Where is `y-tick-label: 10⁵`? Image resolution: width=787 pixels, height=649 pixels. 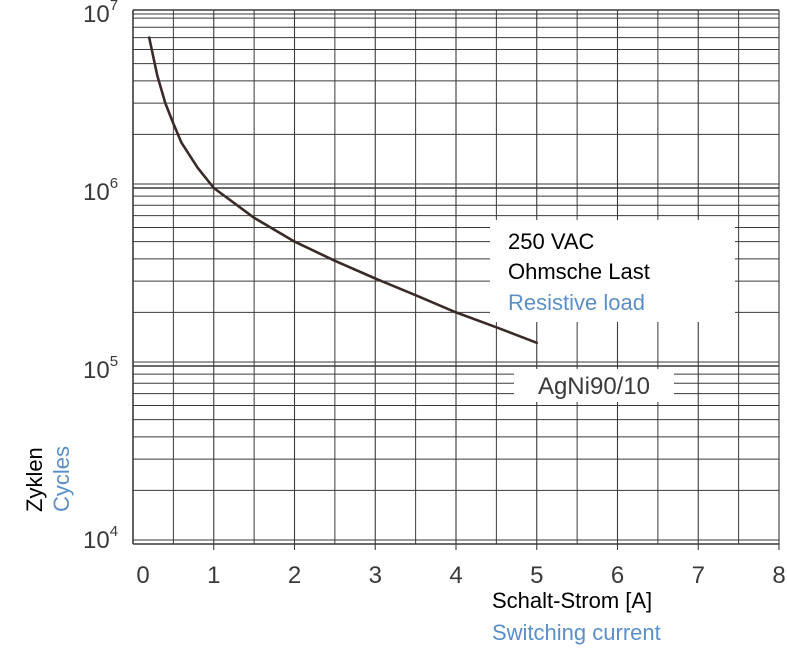
y-tick-label: 10⁵ is located at coordinates (100, 368).